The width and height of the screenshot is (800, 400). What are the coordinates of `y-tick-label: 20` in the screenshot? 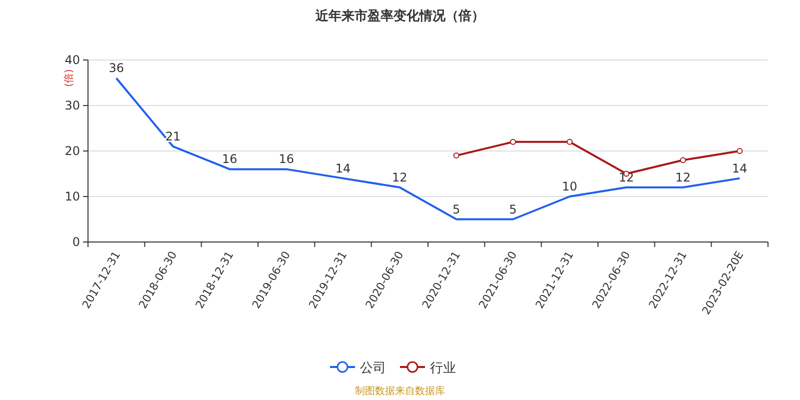 It's located at (72, 151).